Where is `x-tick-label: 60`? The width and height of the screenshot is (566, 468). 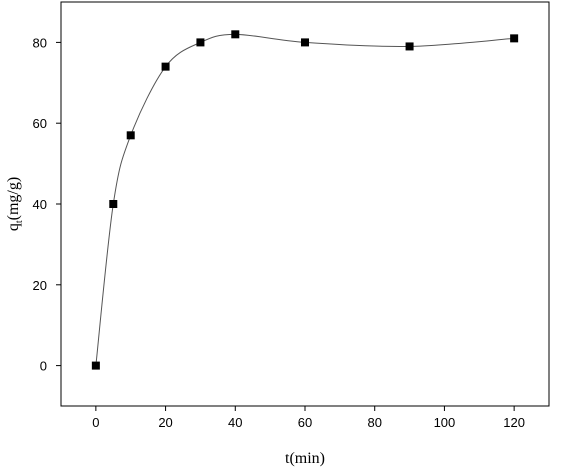 x-tick-label: 60 is located at coordinates (305, 422).